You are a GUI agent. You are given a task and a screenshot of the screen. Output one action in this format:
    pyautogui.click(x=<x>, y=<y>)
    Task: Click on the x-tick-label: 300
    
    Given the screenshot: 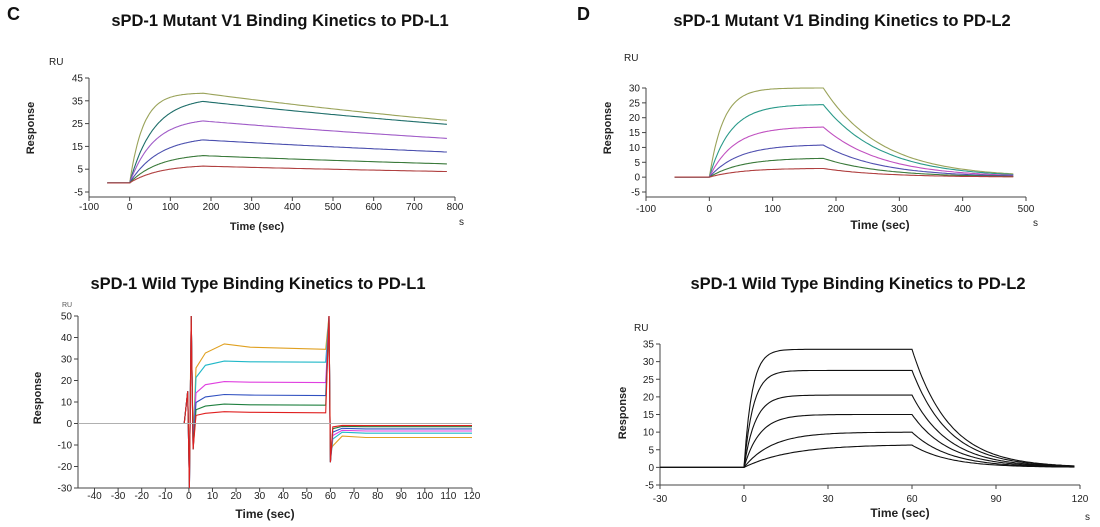 What is the action you would take?
    pyautogui.click(x=899, y=209)
    